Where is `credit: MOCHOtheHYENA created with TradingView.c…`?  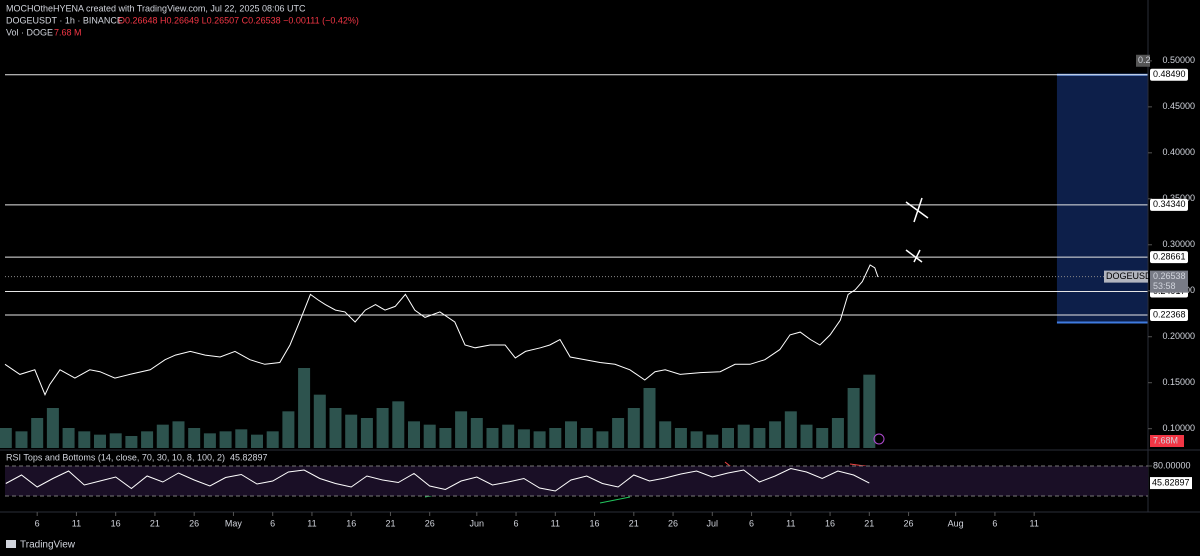
credit: MOCHOtheHYENA created with TradingView.c… is located at coordinates (156, 8).